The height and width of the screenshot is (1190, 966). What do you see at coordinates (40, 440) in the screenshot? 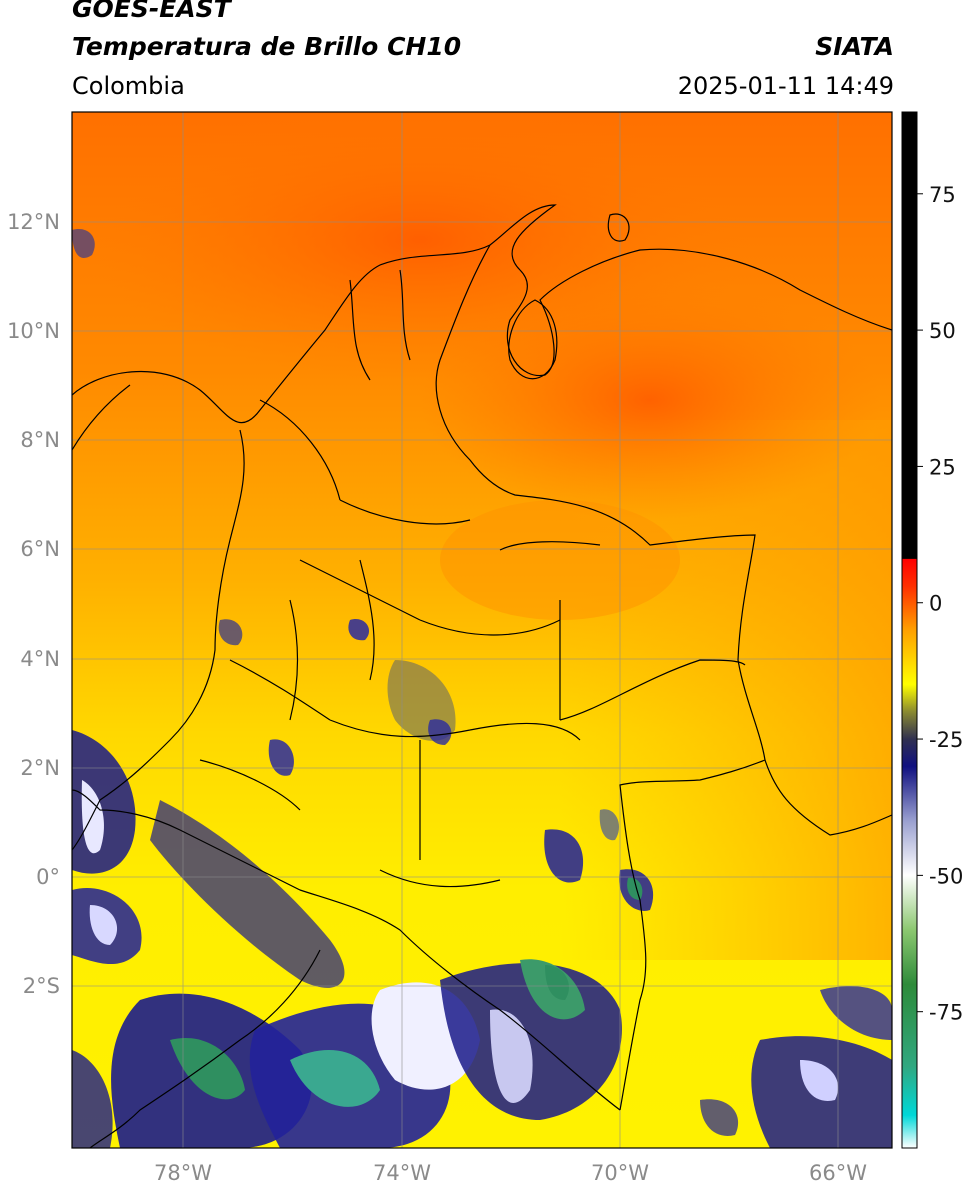
I see `lat-label: 8°N` at bounding box center [40, 440].